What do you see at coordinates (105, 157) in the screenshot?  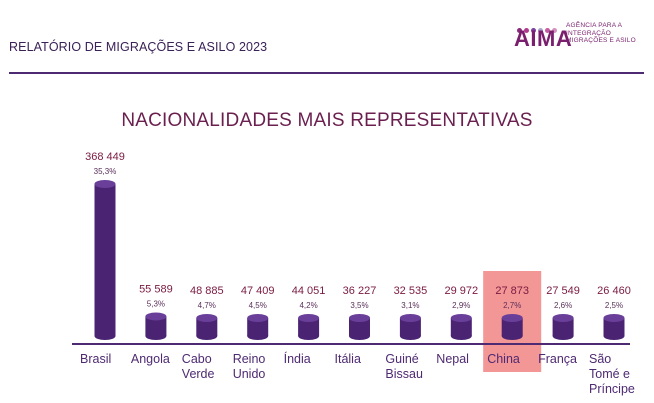 I see `value-label: 368 449` at bounding box center [105, 157].